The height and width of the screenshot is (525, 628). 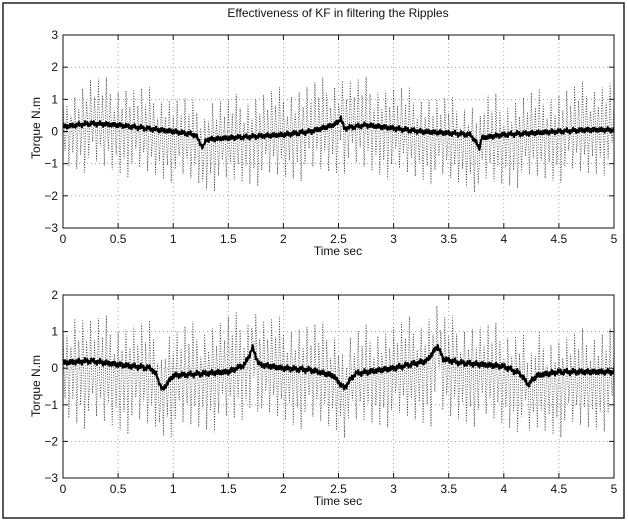 What do you see at coordinates (54, 35) in the screenshot?
I see `y-tick-label: 3` at bounding box center [54, 35].